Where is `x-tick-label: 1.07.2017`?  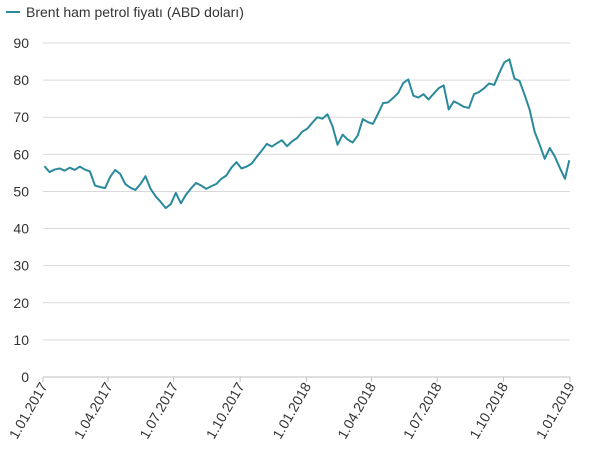 x-tick-label: 1.07.2017 is located at coordinates (158, 410).